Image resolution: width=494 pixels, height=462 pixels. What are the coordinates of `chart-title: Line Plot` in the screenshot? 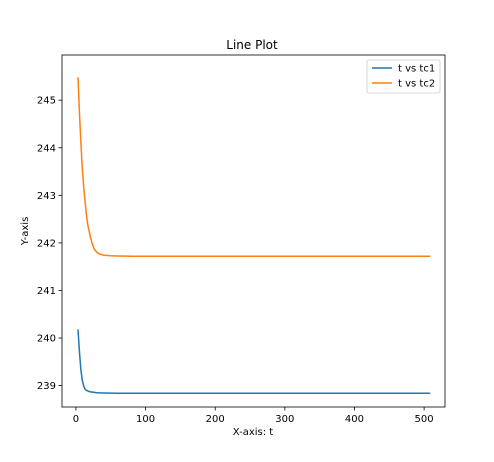 It's located at (252, 45).